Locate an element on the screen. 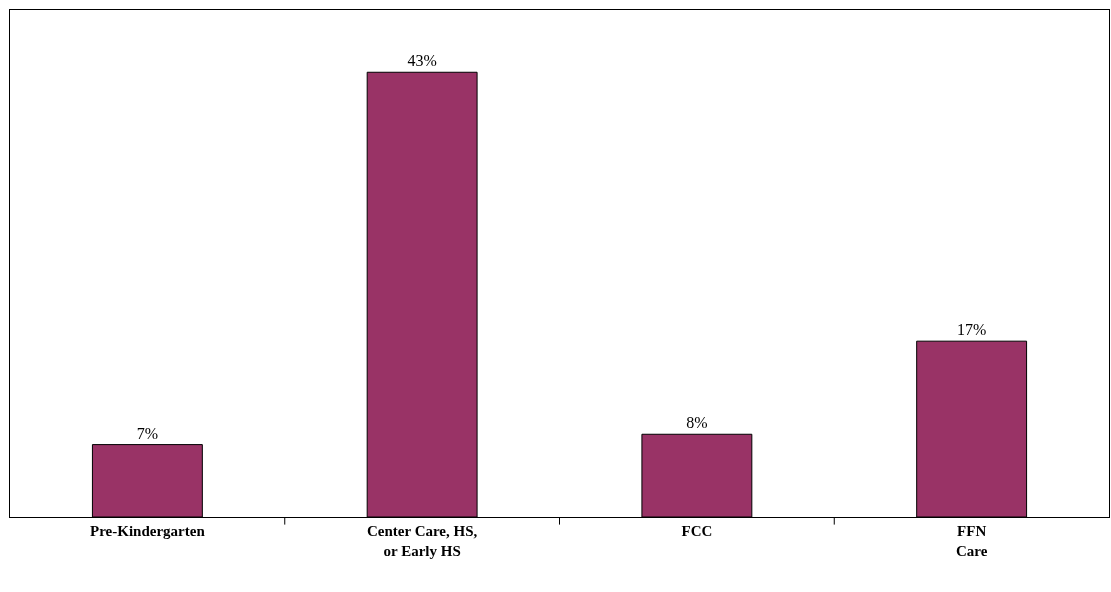 This screenshot has width=1111, height=592. data-label: 17% is located at coordinates (971, 330).